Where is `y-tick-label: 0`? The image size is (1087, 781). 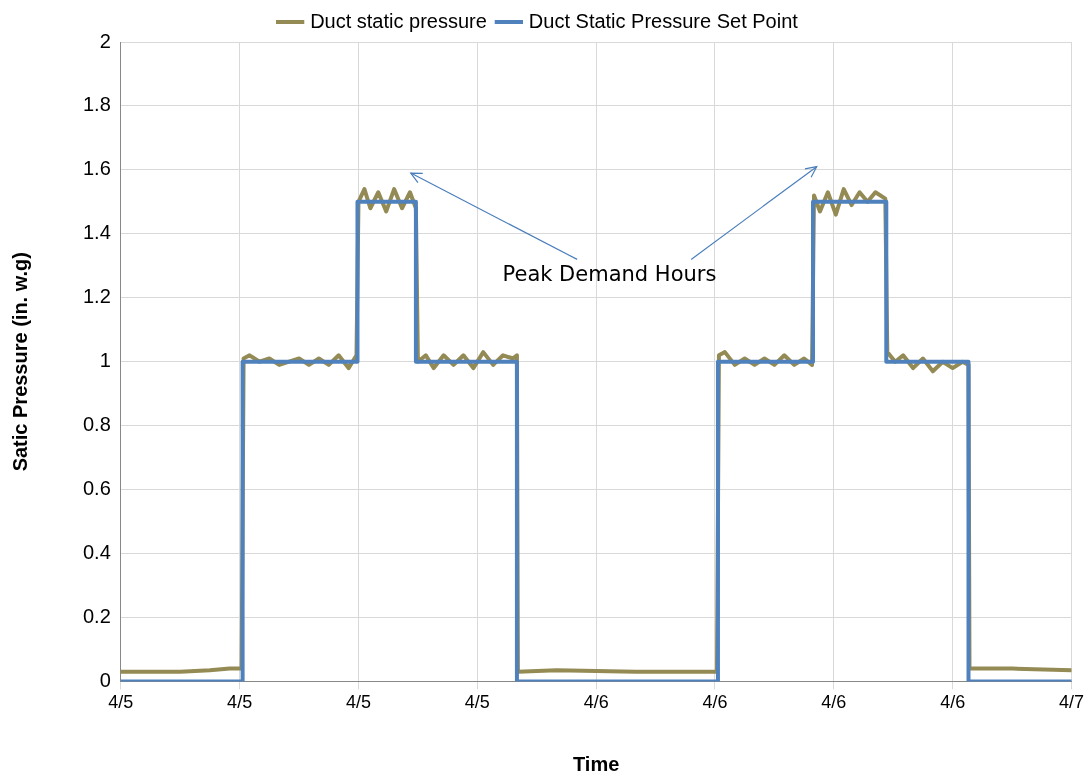
y-tick-label: 0 is located at coordinates (105, 679).